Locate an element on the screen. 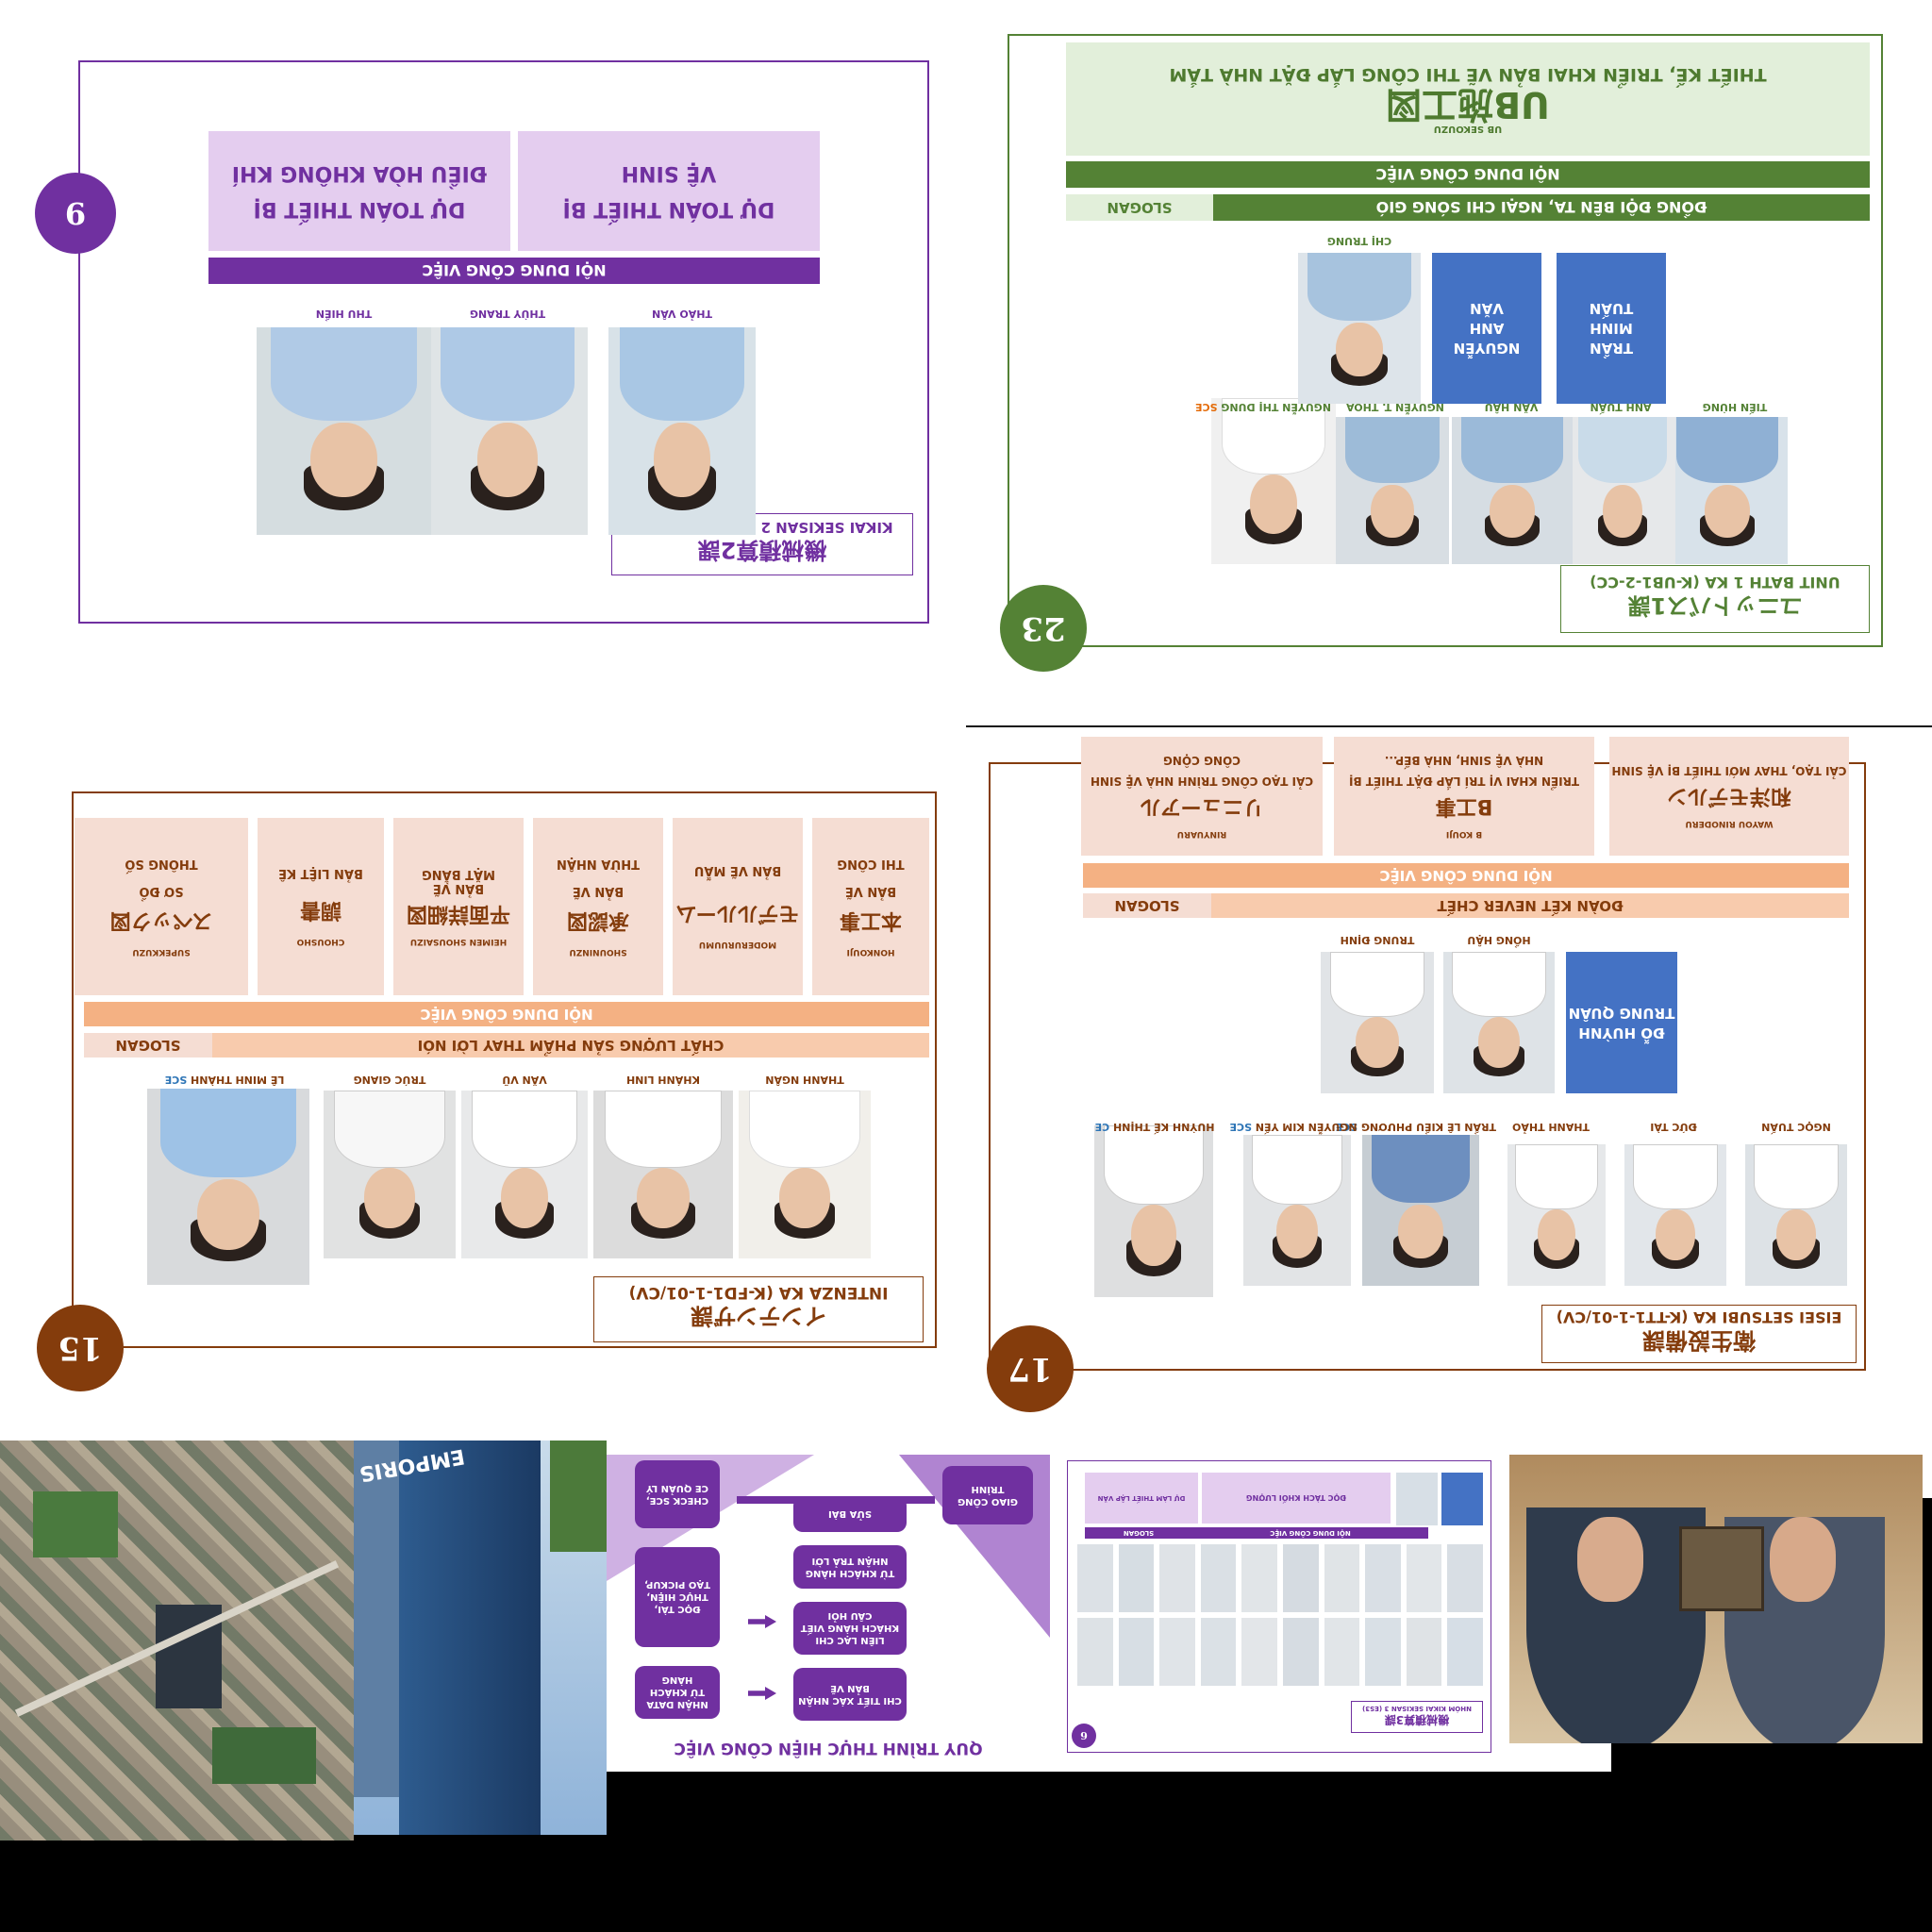 The width and height of the screenshot is (1932, 1932). department-jp: 機械積算2課 is located at coordinates (762, 550).